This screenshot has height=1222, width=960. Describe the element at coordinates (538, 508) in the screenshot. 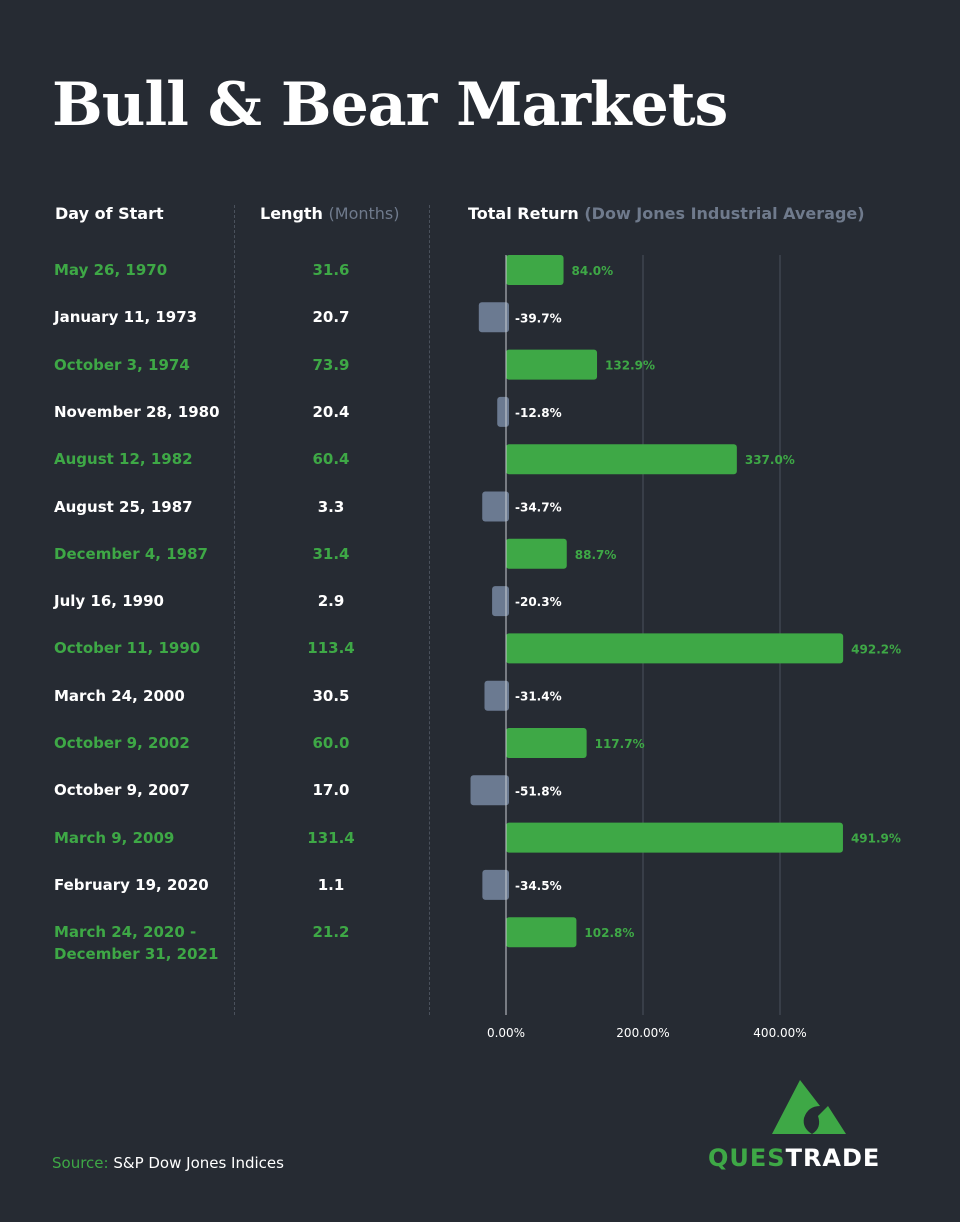

I see `bar-label: -34.7%` at that location.